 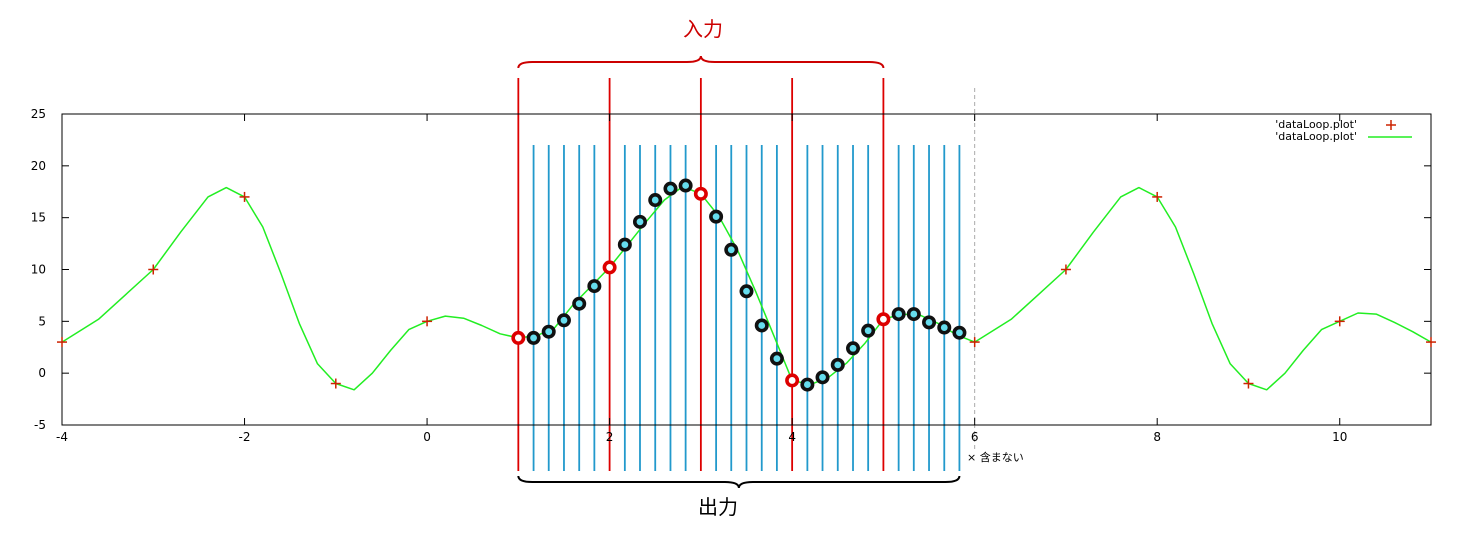 What do you see at coordinates (427, 437) in the screenshot?
I see `x-tick-label: 0` at bounding box center [427, 437].